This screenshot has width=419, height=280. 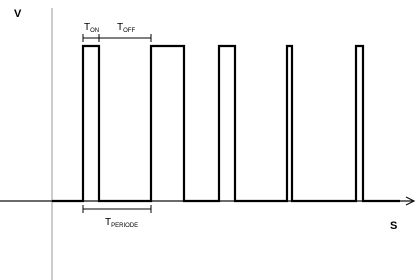 What do you see at coordinates (117, 209) in the screenshot?
I see `tperiode-bracket` at bounding box center [117, 209].